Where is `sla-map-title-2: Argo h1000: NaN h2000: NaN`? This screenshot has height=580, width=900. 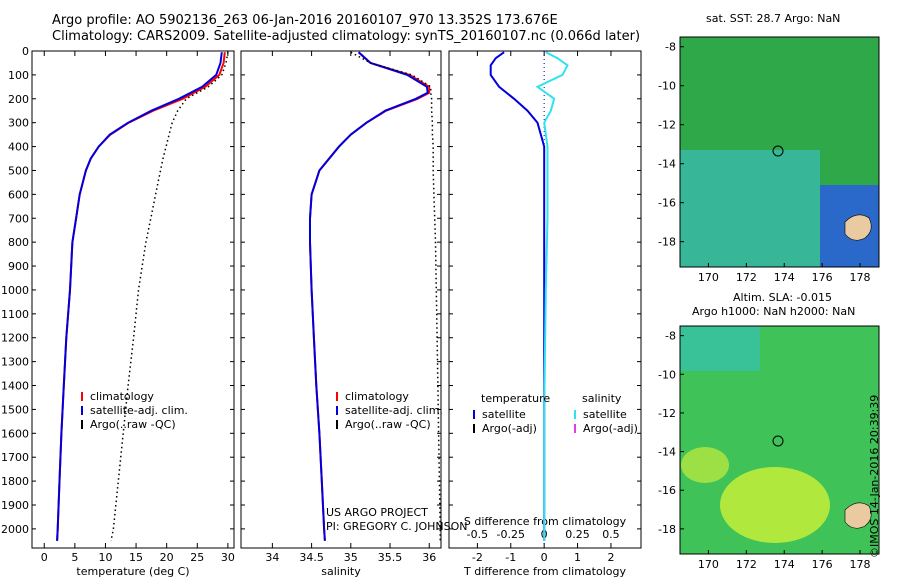
sla-map-title-2: Argo h1000: NaN h2000: NaN is located at coordinates (773, 311).